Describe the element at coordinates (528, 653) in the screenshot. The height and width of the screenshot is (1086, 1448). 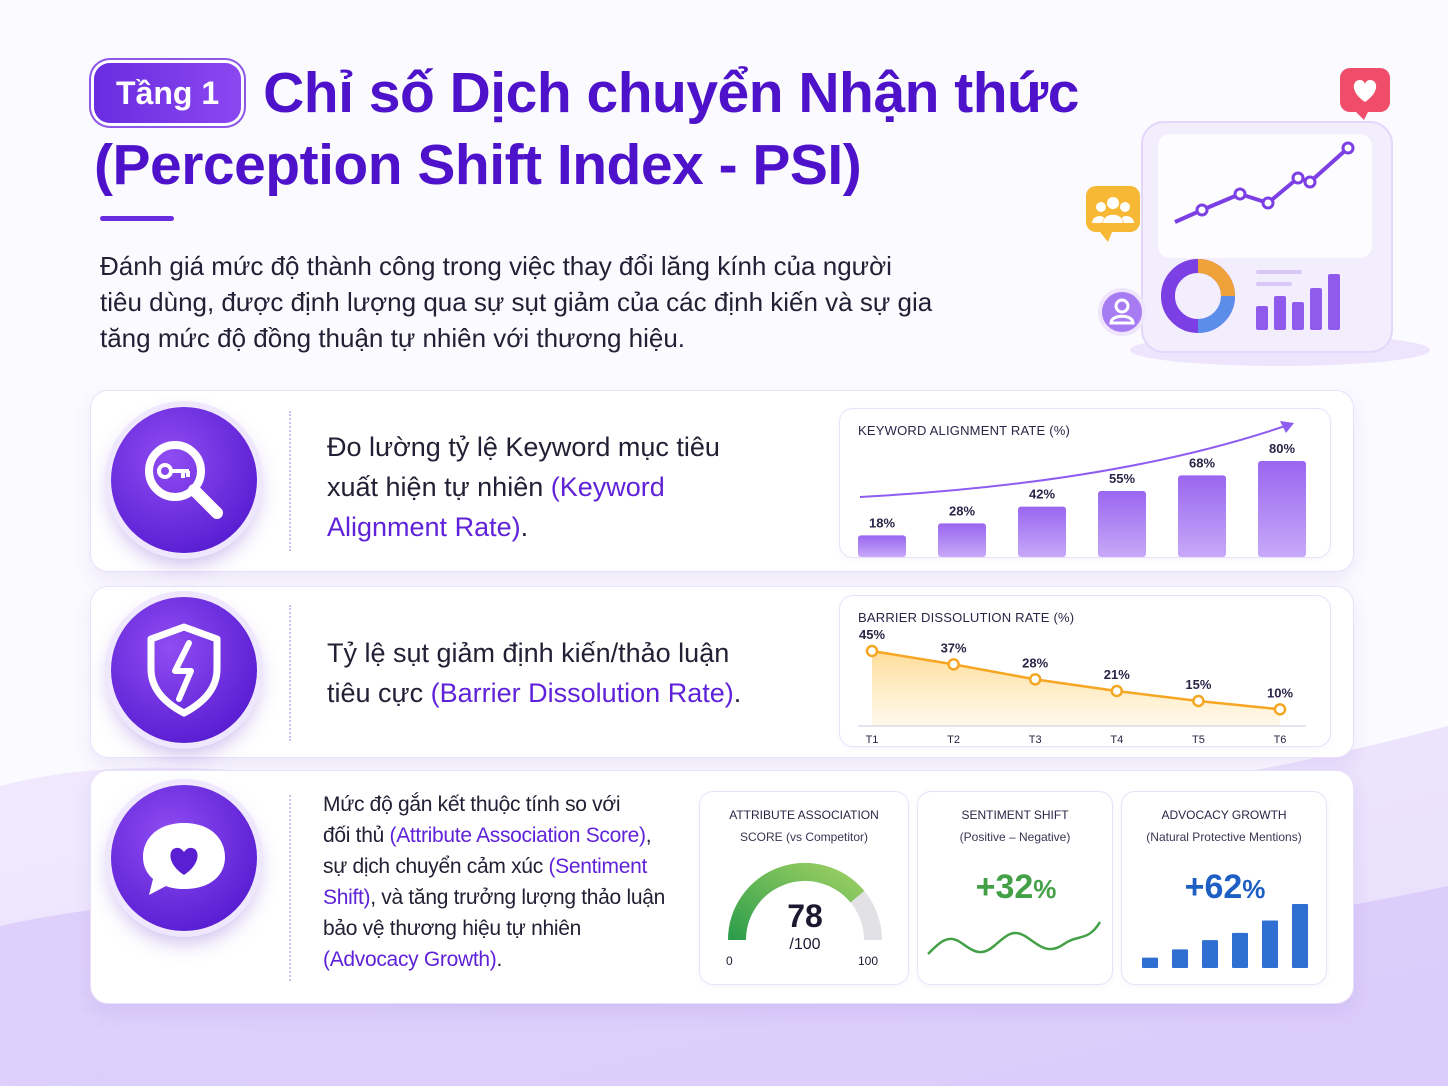
I see `card-text-line: Tỷ lệ sụt giảm định kiến/thảo luận` at that location.